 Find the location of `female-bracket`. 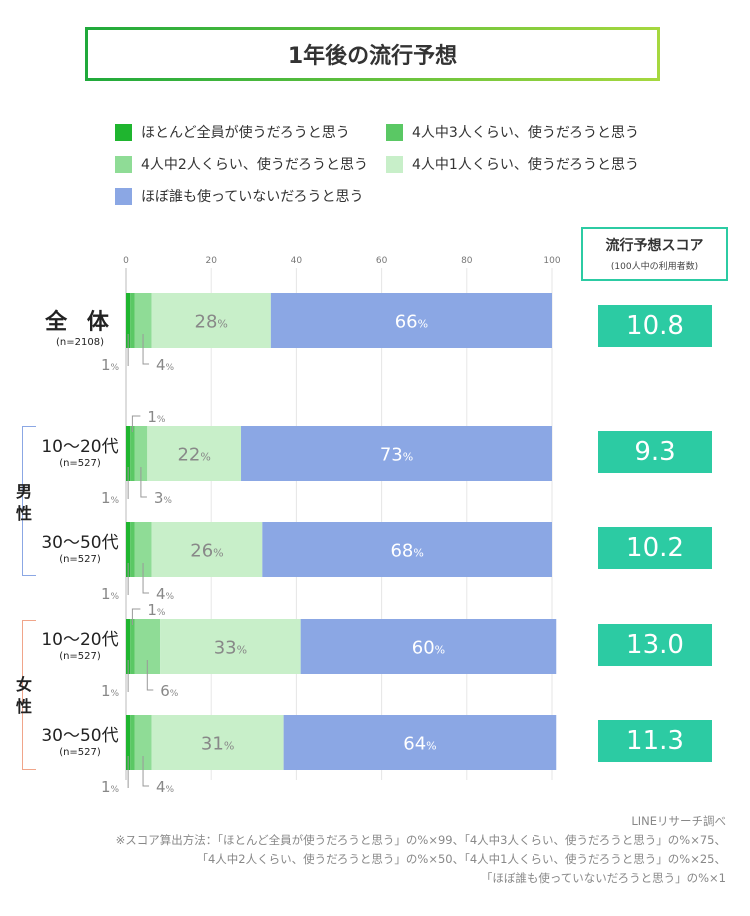

female-bracket is located at coordinates (29, 695).